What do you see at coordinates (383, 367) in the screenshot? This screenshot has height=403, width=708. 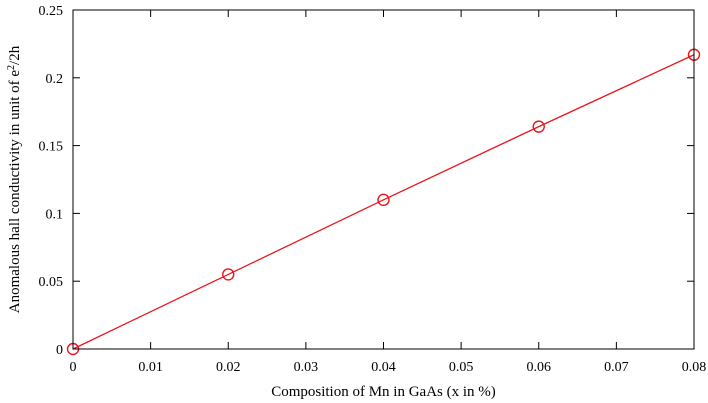 I see `x-tick-label: 0.04` at bounding box center [383, 367].